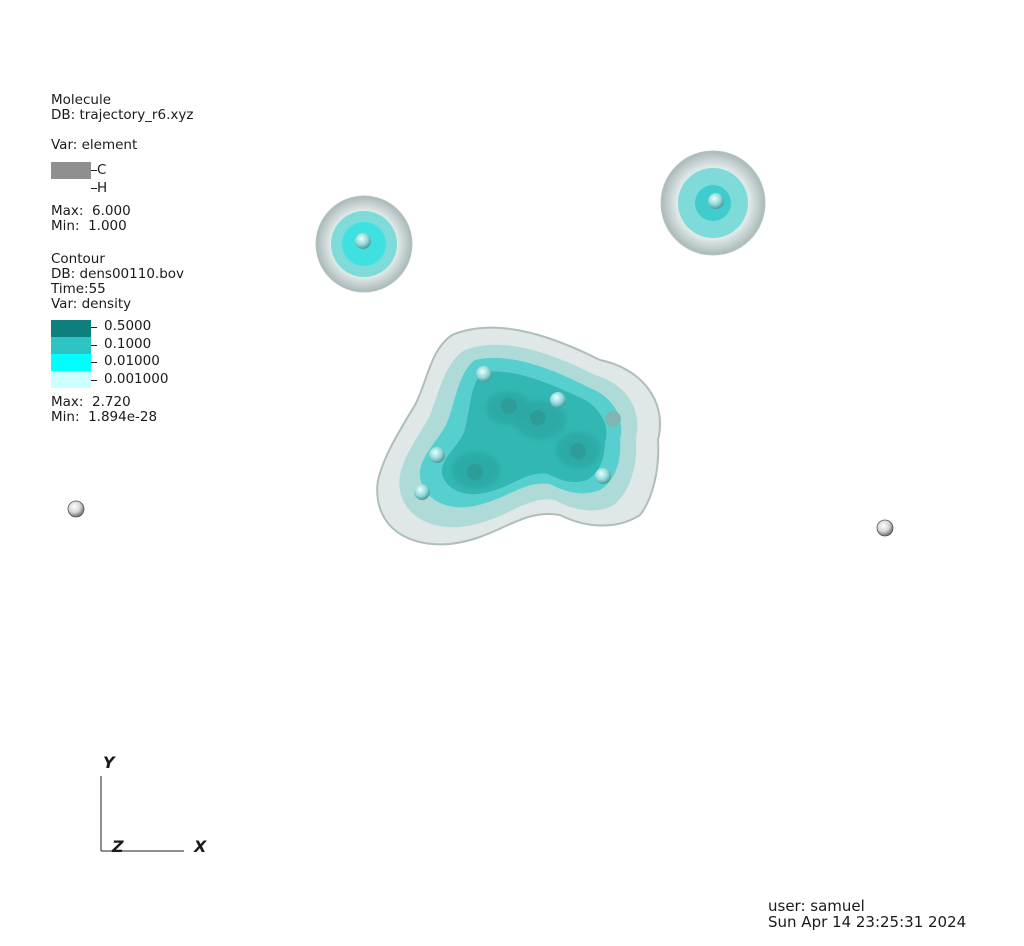  I want to click on timestamp-label: Sun Apr 14 23:25:31 2024, so click(867, 922).